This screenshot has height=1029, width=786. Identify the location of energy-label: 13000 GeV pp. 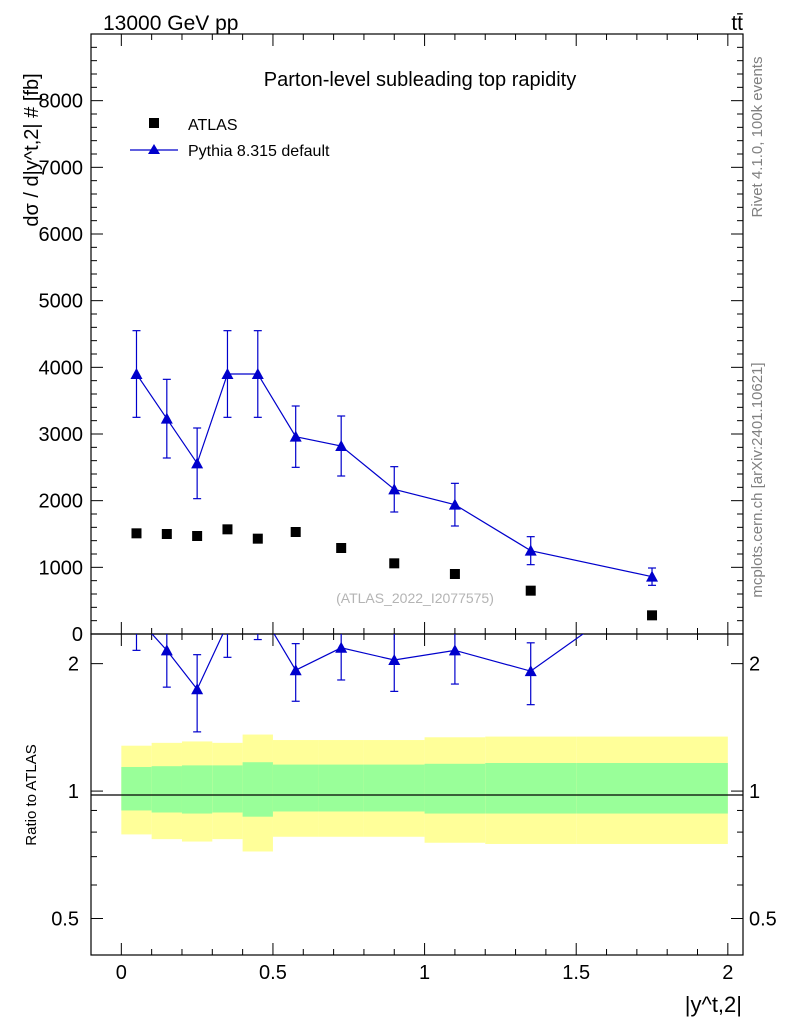
(170, 23).